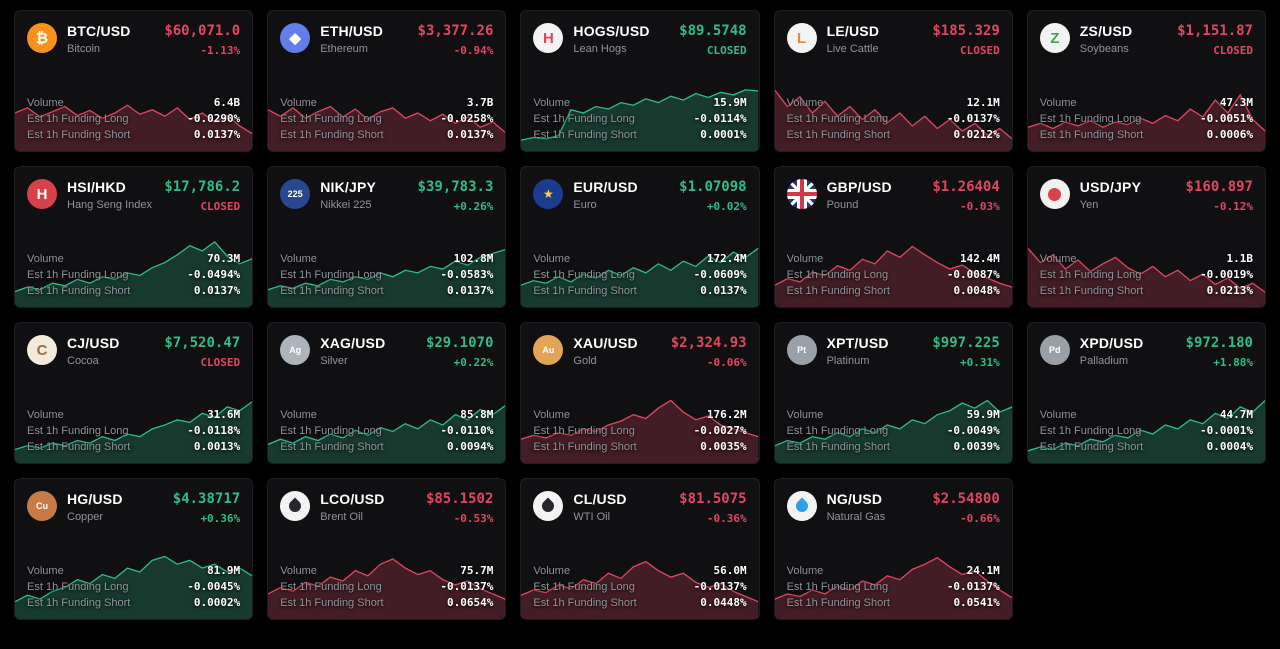 This screenshot has width=1280, height=649. What do you see at coordinates (456, 40) in the screenshot?
I see `pricing: $3,377.26 -0.94%` at bounding box center [456, 40].